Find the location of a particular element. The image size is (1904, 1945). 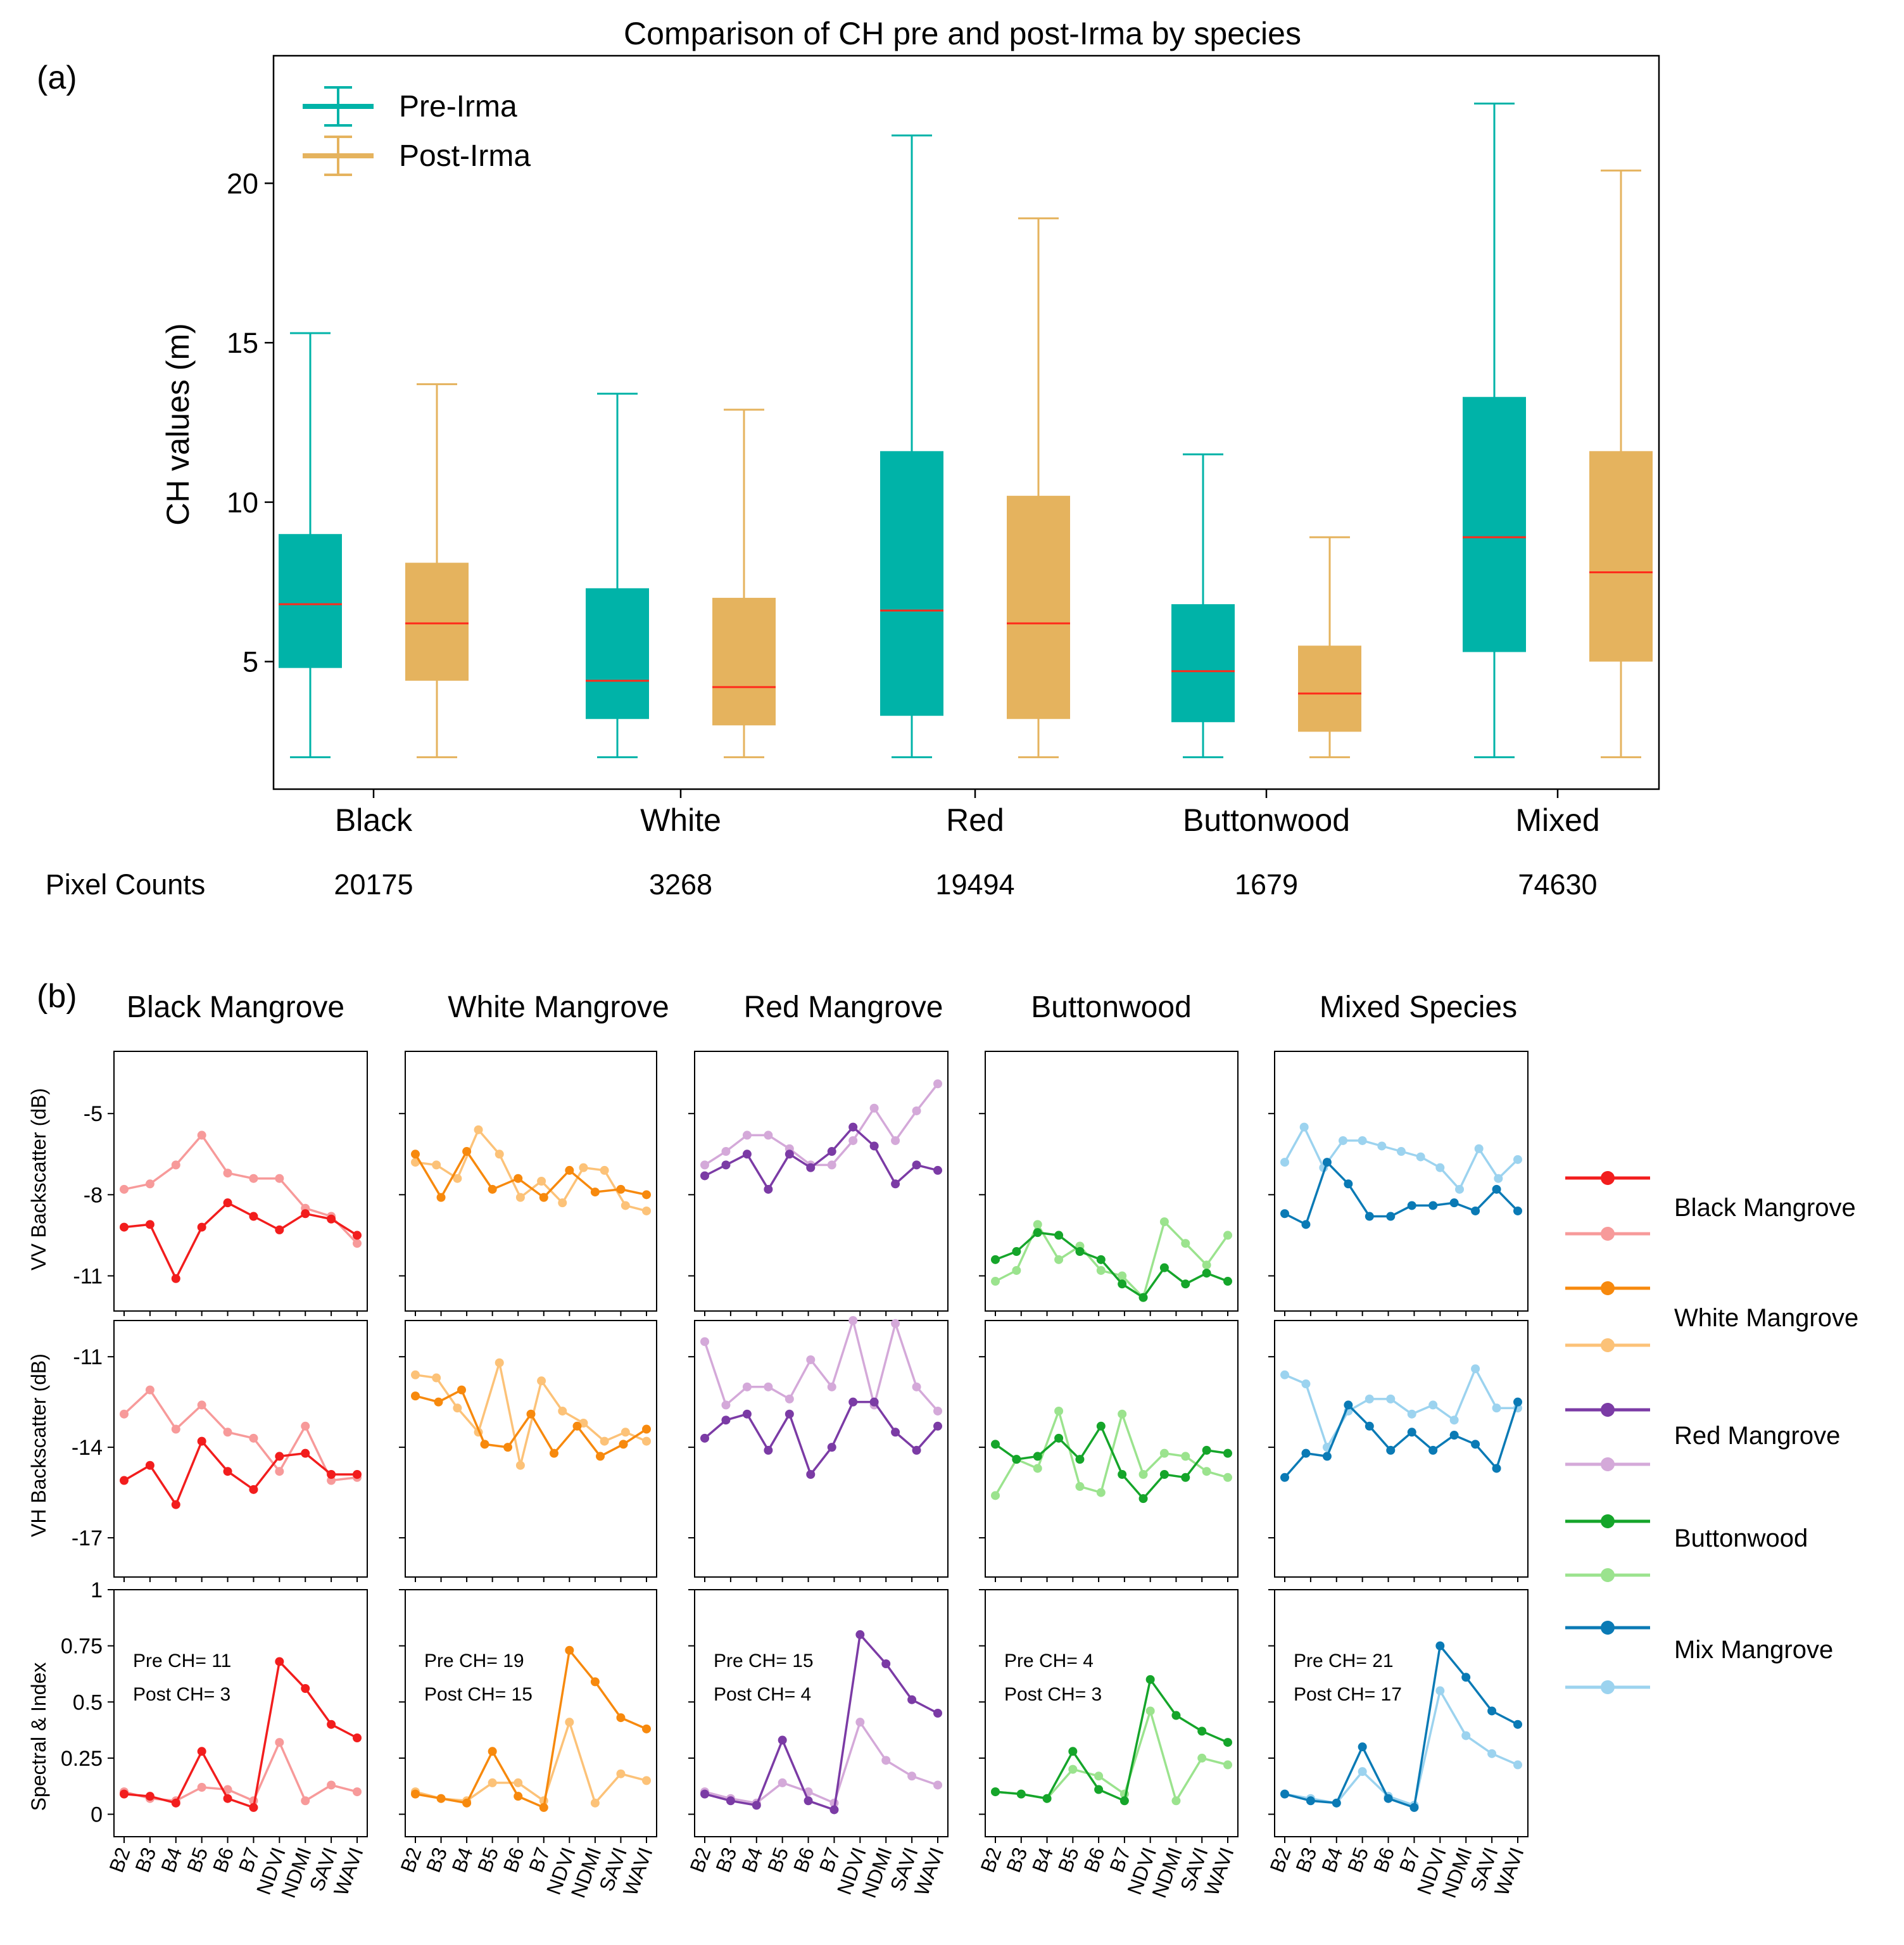

box-pre-black is located at coordinates (310, 601).